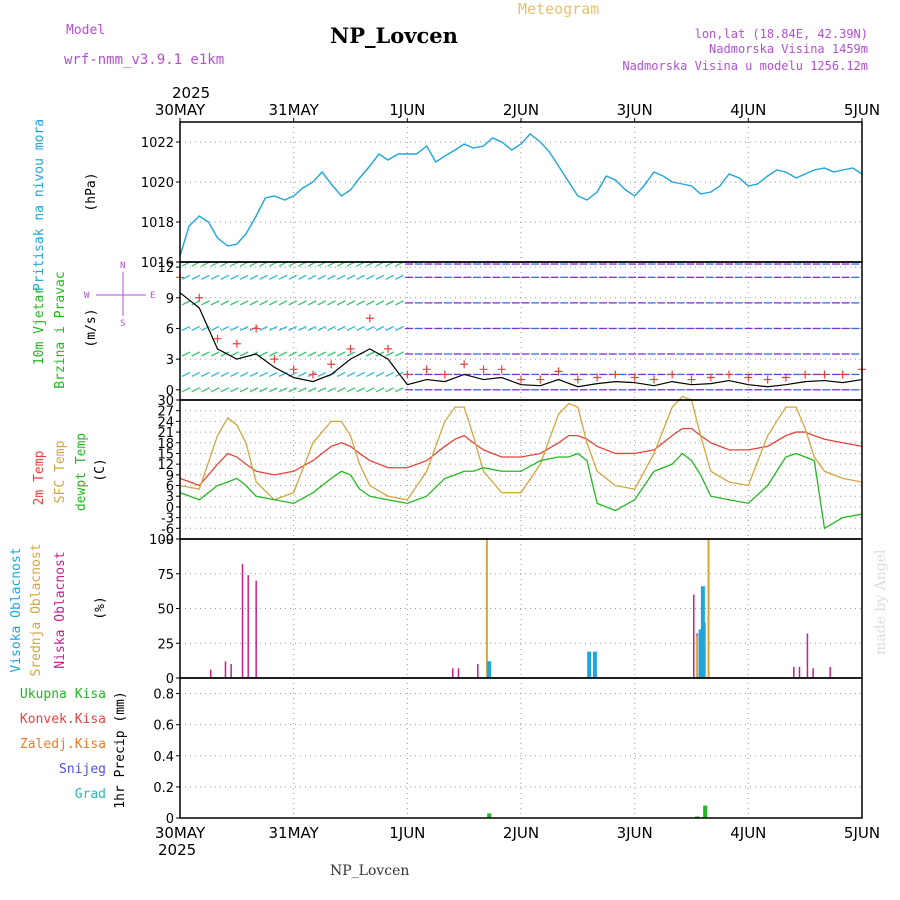 The width and height of the screenshot is (900, 900). I want to click on wind-compass: N S W E, so click(119, 295).